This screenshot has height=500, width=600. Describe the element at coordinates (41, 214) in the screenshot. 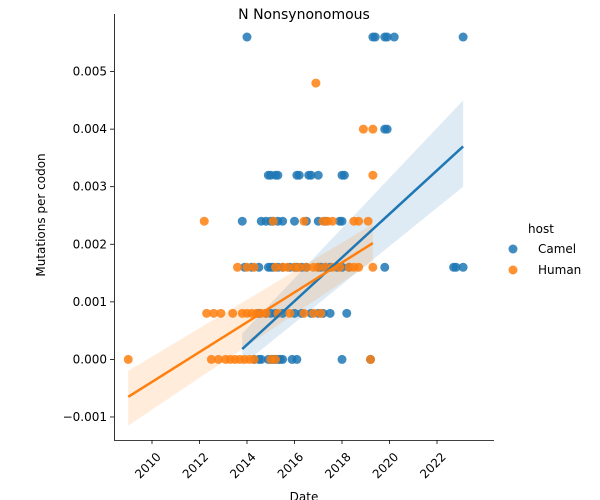

I see `y-axis-label: Mutations per codon` at that location.